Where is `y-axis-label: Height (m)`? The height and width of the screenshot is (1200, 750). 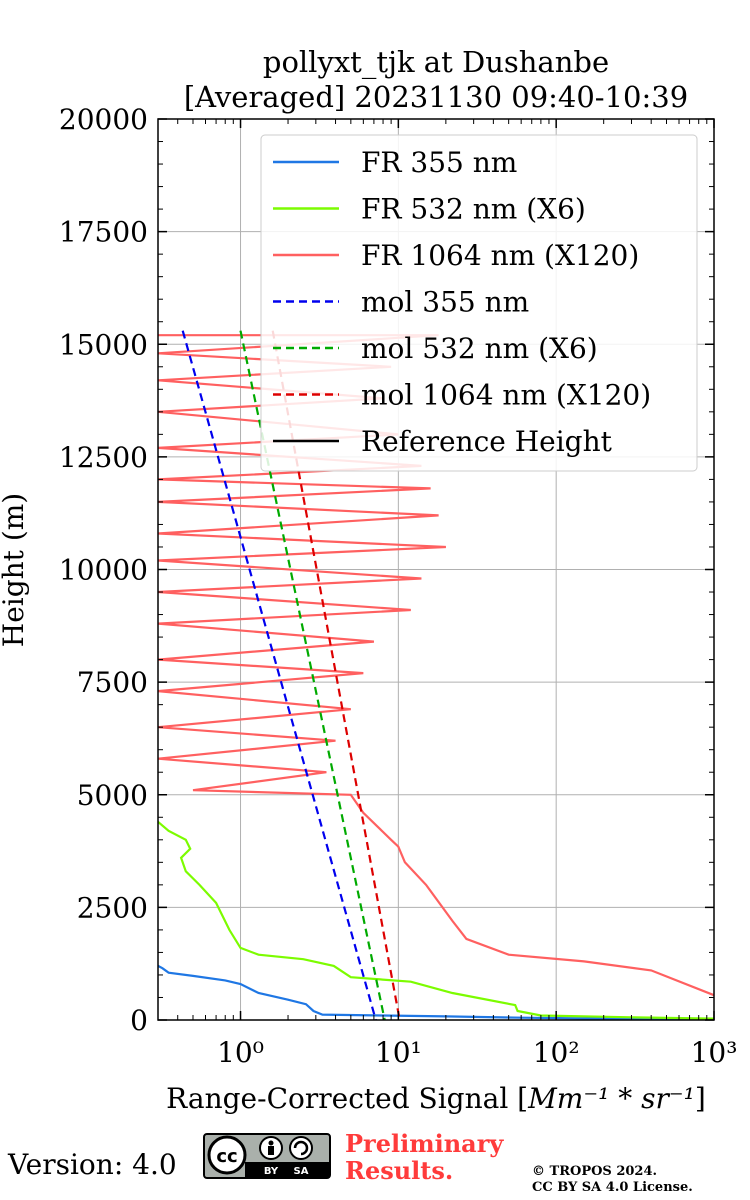 y-axis-label: Height (m) is located at coordinates (15, 570).